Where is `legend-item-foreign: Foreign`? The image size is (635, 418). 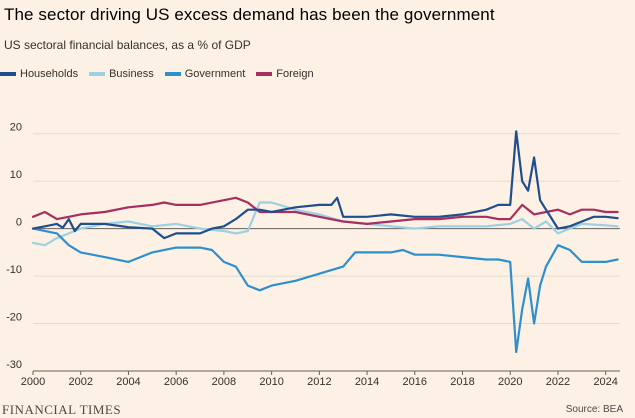
legend-item-foreign: Foreign is located at coordinates (285, 74).